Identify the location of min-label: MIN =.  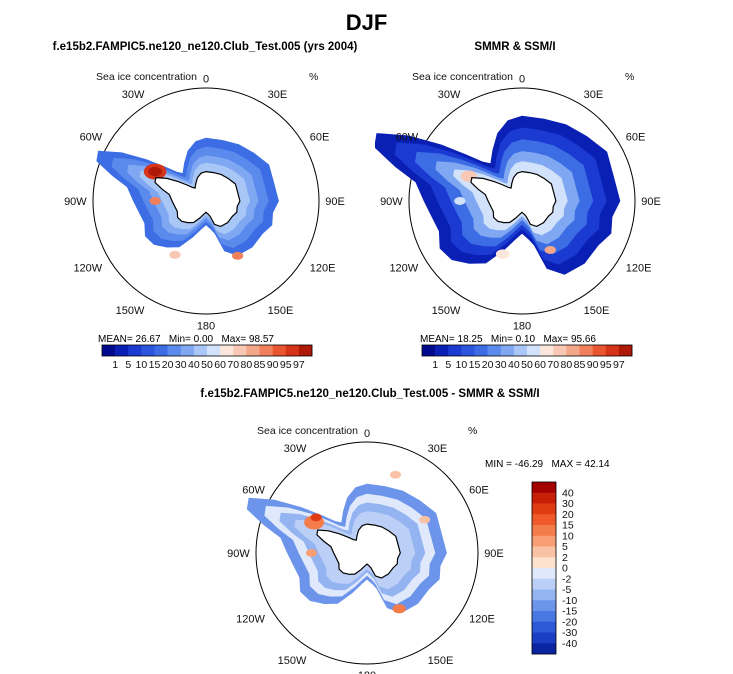
(498, 464).